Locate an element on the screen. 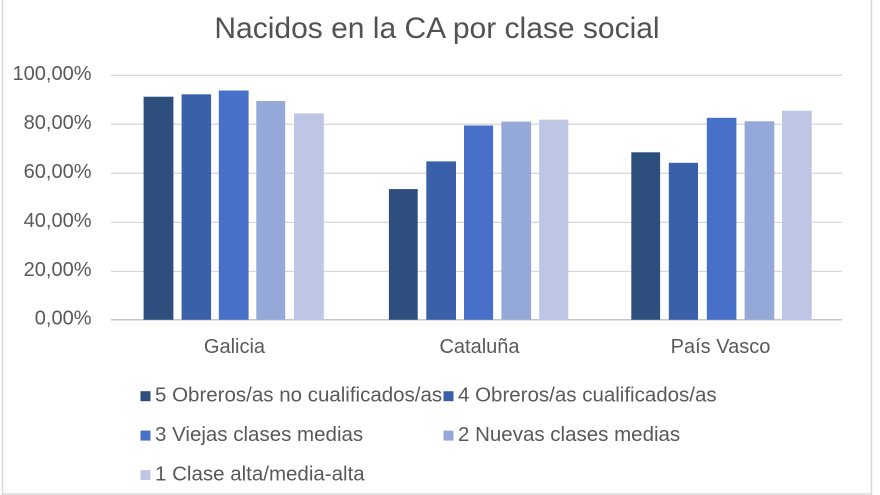 The image size is (880, 495). svg-text: 2 Nuevas clases medias is located at coordinates (569, 434).